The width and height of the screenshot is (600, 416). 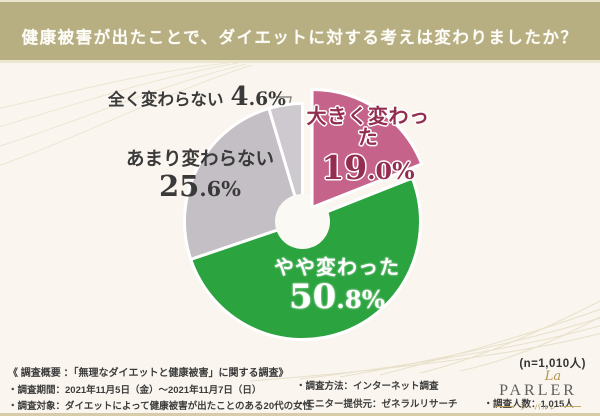 I want to click on label-yaya: やや変わった 50.8%, so click(x=337, y=287).